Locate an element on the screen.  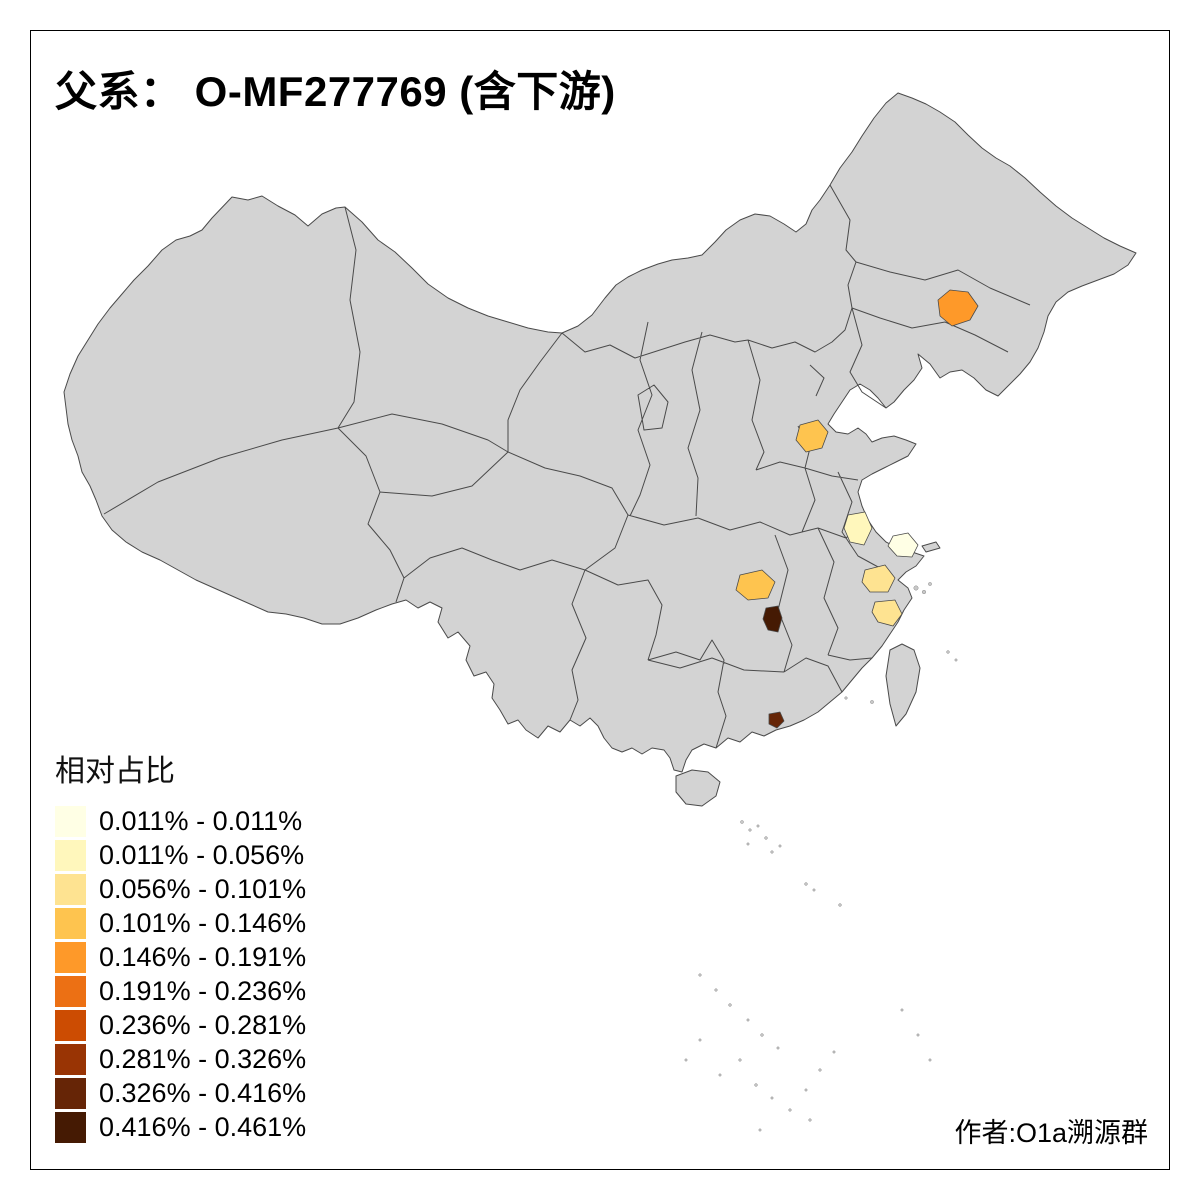
legend-item: 0.101% - 0.146% is located at coordinates (180, 923).